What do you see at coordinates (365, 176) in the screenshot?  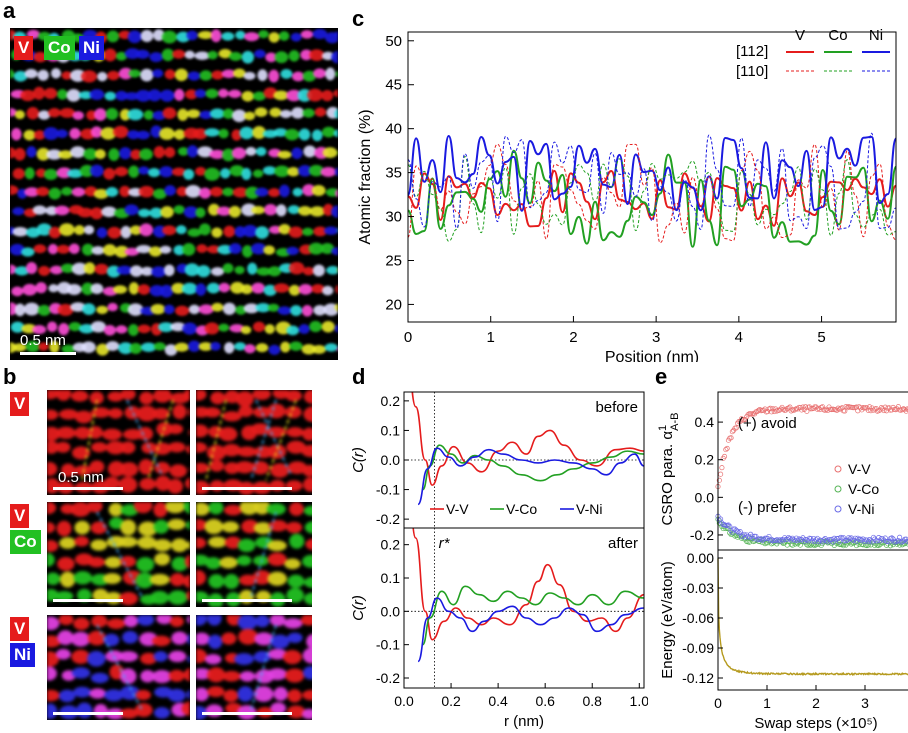 I see `y-axis-title: Atomic fraction (%)` at bounding box center [365, 176].